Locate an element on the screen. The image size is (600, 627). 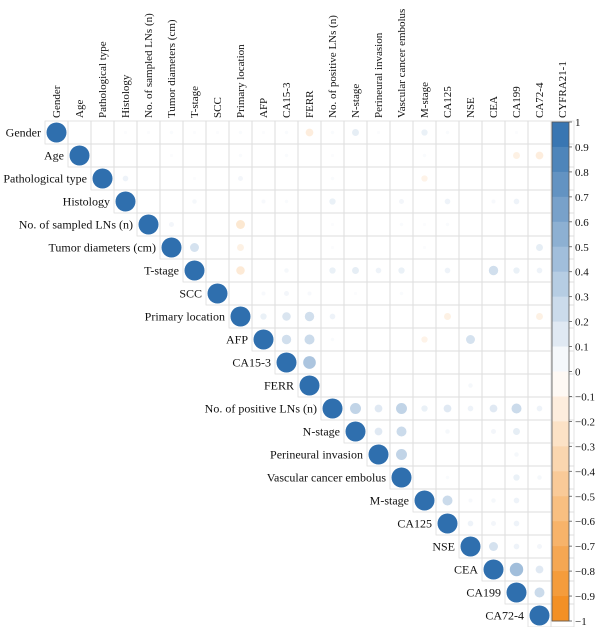
row-label: No. of positive LNs (n) is located at coordinates (261, 409).